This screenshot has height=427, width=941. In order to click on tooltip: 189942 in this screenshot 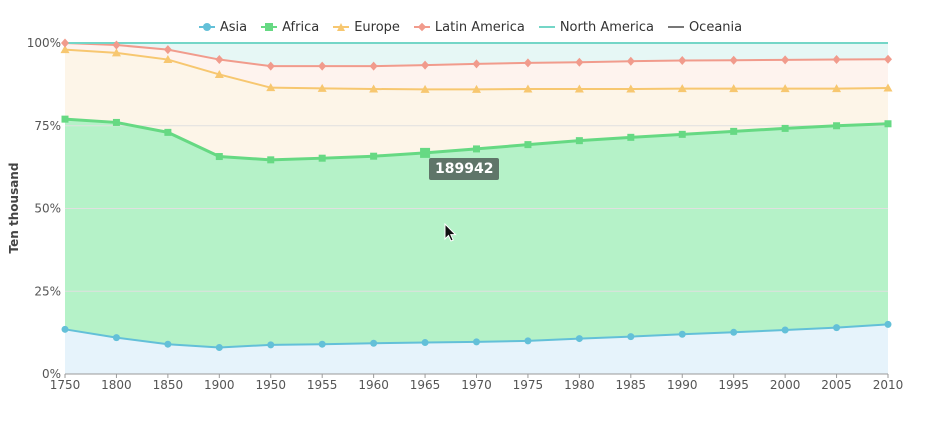, I will do `click(464, 169)`.